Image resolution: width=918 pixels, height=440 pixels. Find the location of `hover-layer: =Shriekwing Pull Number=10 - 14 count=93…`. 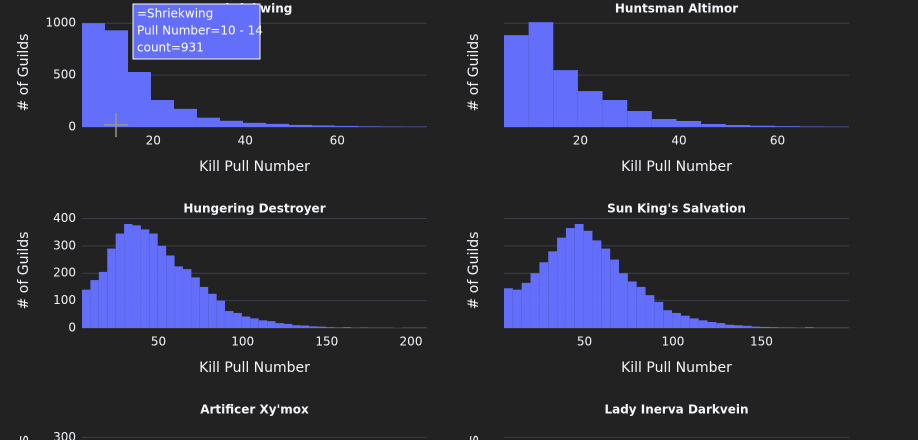

hover-layer: =Shriekwing Pull Number=10 - 14 count=93… is located at coordinates (183, 70).